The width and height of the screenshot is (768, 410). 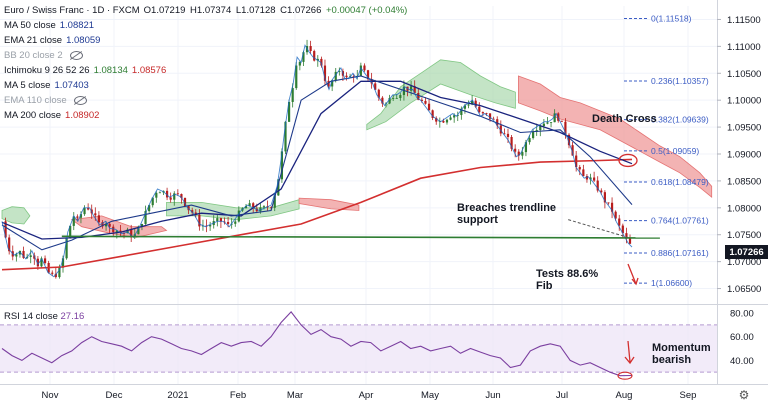 I want to click on legend-label: MA 200 close, so click(x=33, y=115).